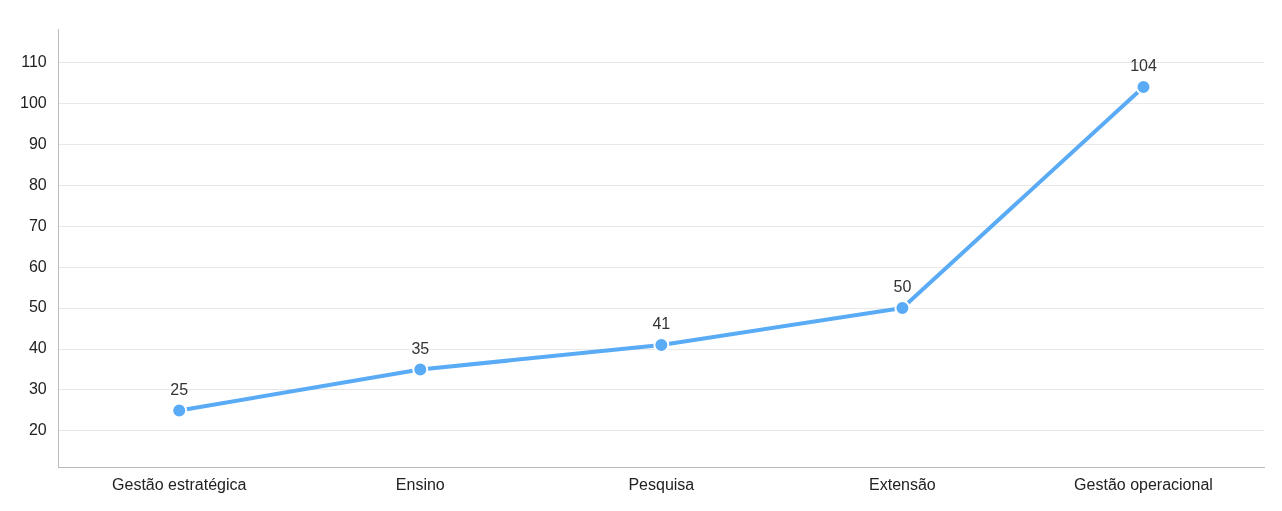  I want to click on data-label: 104, so click(1143, 66).